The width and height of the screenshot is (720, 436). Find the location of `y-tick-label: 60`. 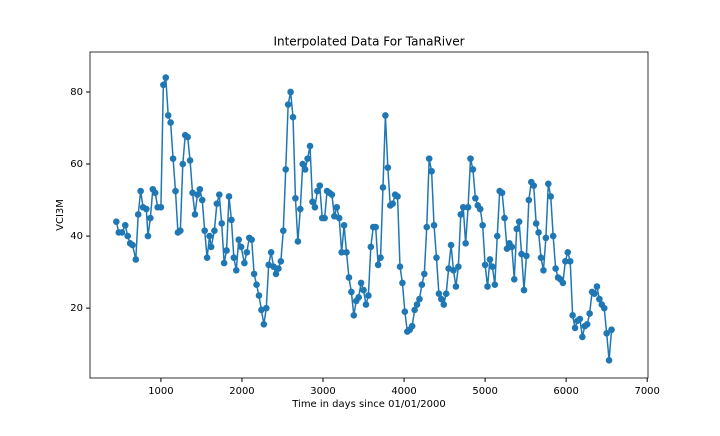

y-tick-label: 60 is located at coordinates (76, 164).